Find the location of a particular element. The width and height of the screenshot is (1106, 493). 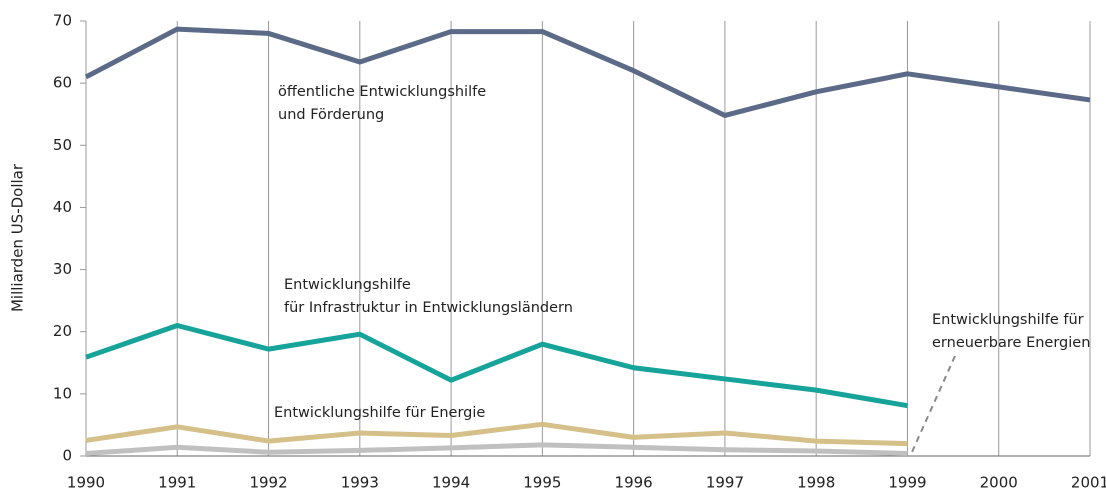

y-tick-label: 70 is located at coordinates (62, 21).